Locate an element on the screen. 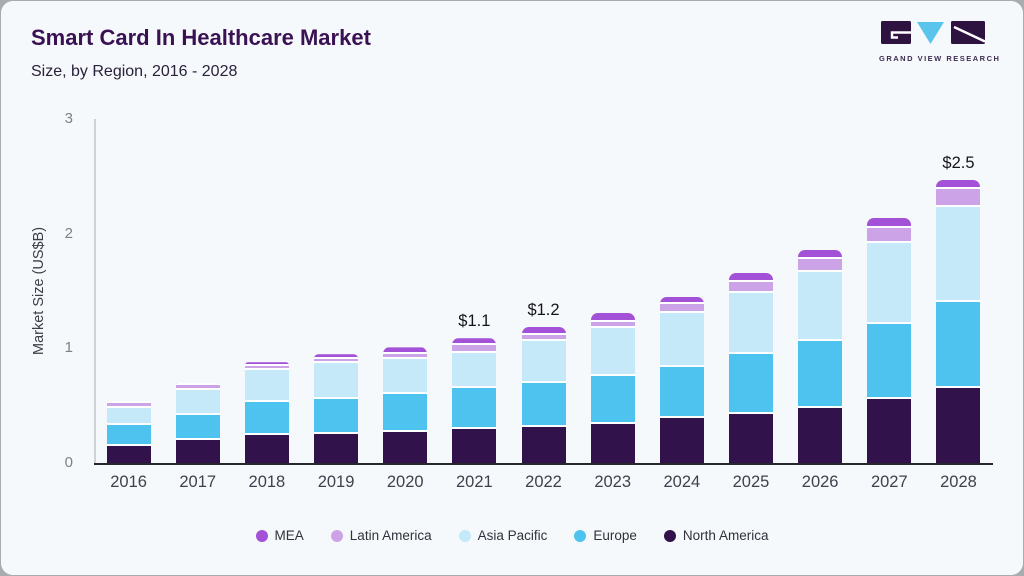 This screenshot has height=576, width=1024. stacked-bar-2017 is located at coordinates (197, 422).